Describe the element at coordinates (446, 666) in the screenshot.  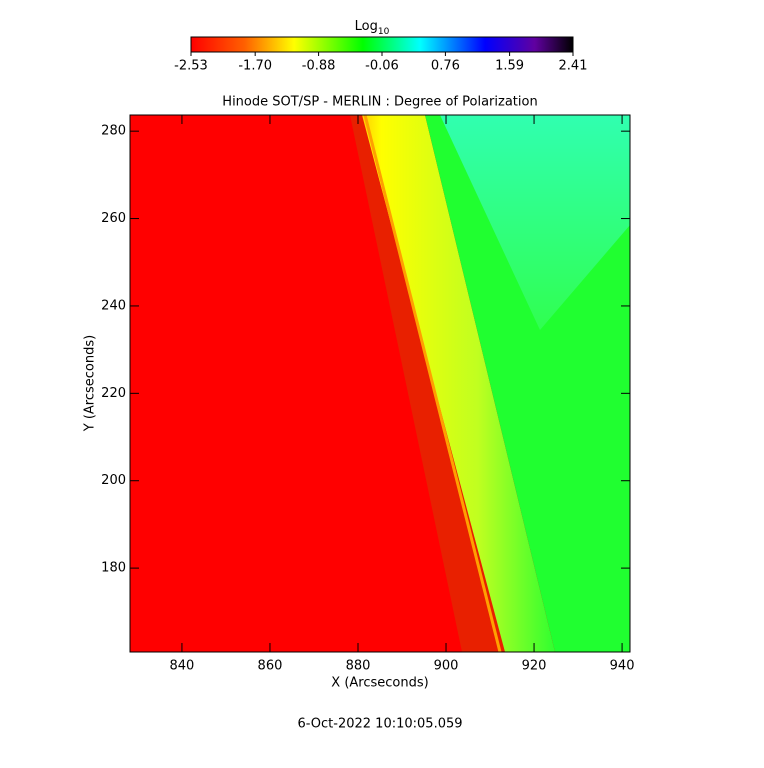
I see `x-tick-label: 900` at that location.